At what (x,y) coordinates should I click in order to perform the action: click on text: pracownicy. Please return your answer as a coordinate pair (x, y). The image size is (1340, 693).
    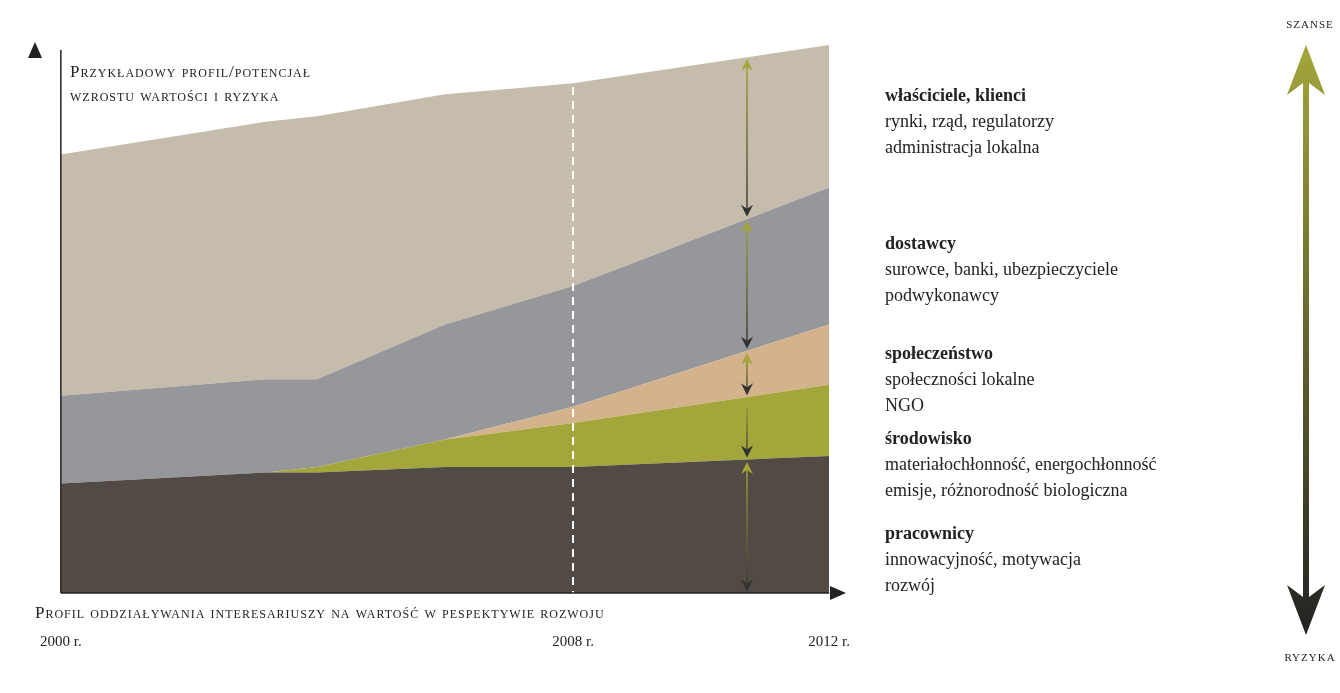
    Looking at the image, I should click on (930, 533).